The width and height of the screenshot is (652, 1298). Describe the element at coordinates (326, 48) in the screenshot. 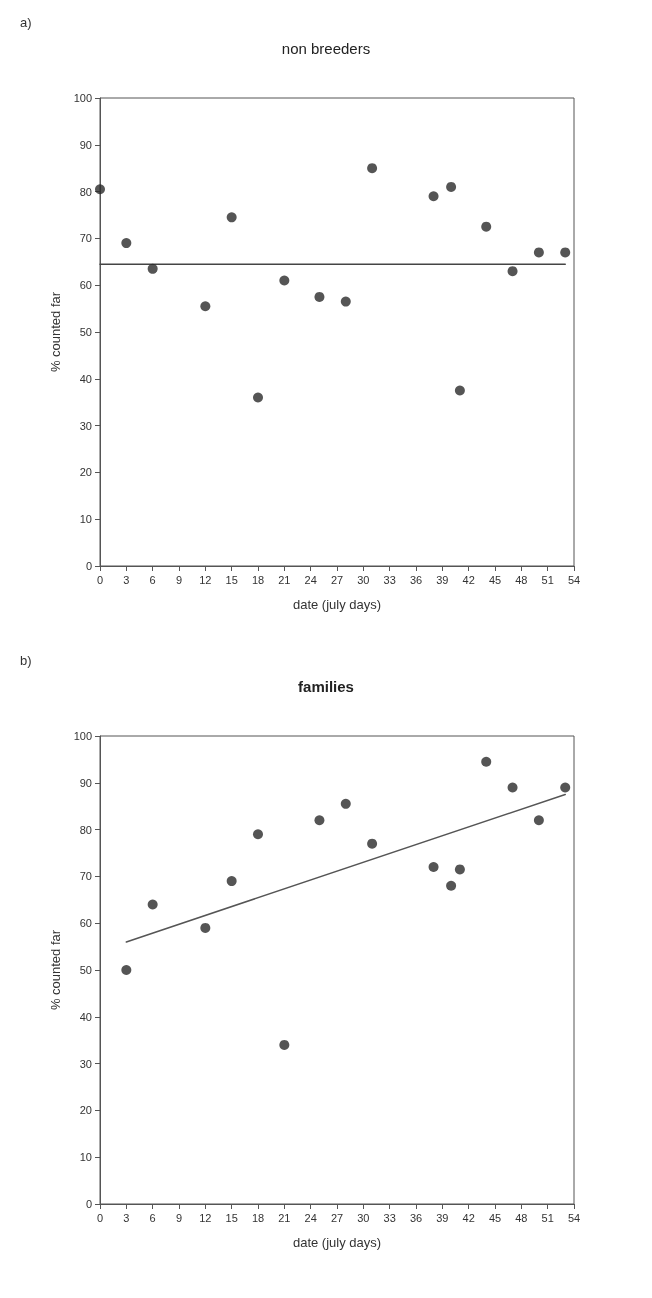

I see `chart-title: non breeders` at that location.